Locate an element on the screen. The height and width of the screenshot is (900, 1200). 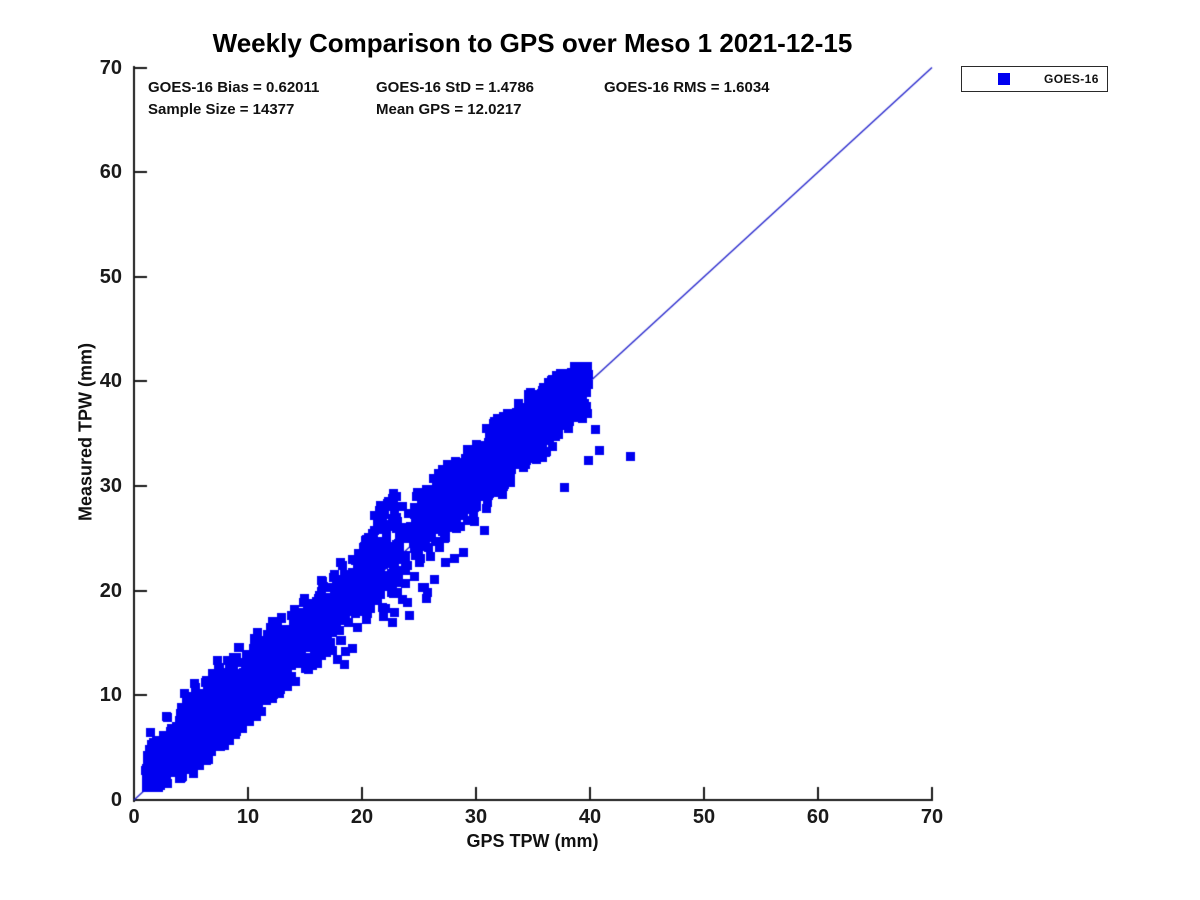
stat-sample-size: Sample Size = 14377 is located at coordinates (221, 109).